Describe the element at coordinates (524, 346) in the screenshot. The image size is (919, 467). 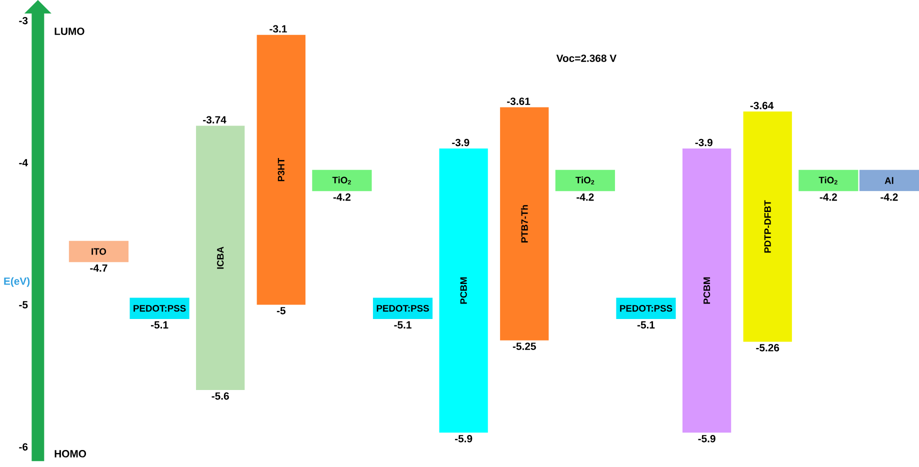
I see `annotation: -5.25` at that location.